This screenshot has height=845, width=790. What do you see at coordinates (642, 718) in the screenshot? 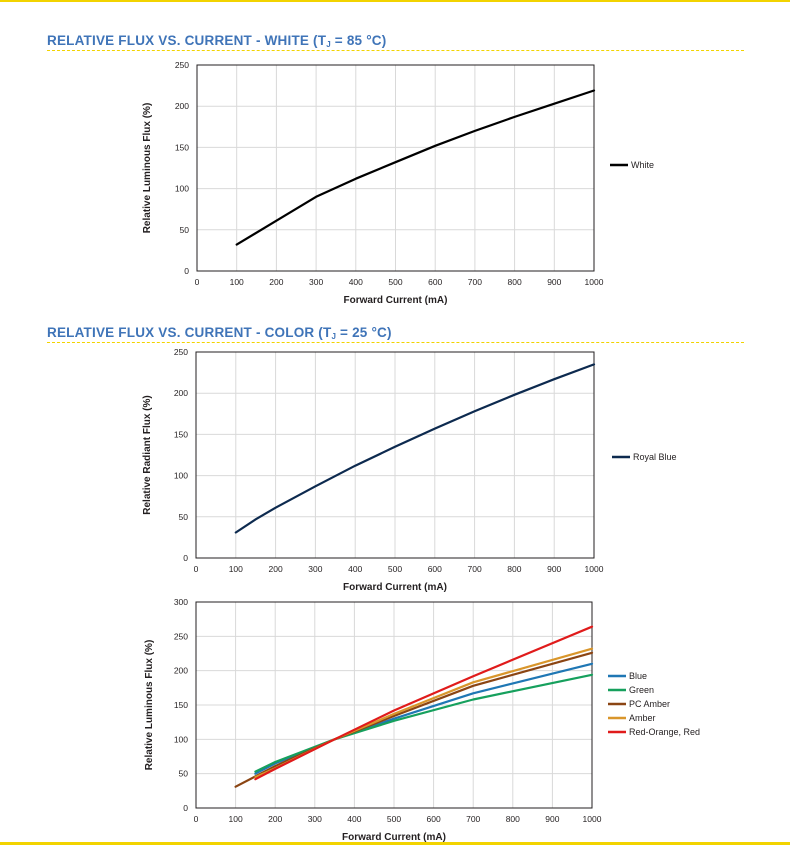
I see `legend-label: Amber` at bounding box center [642, 718].